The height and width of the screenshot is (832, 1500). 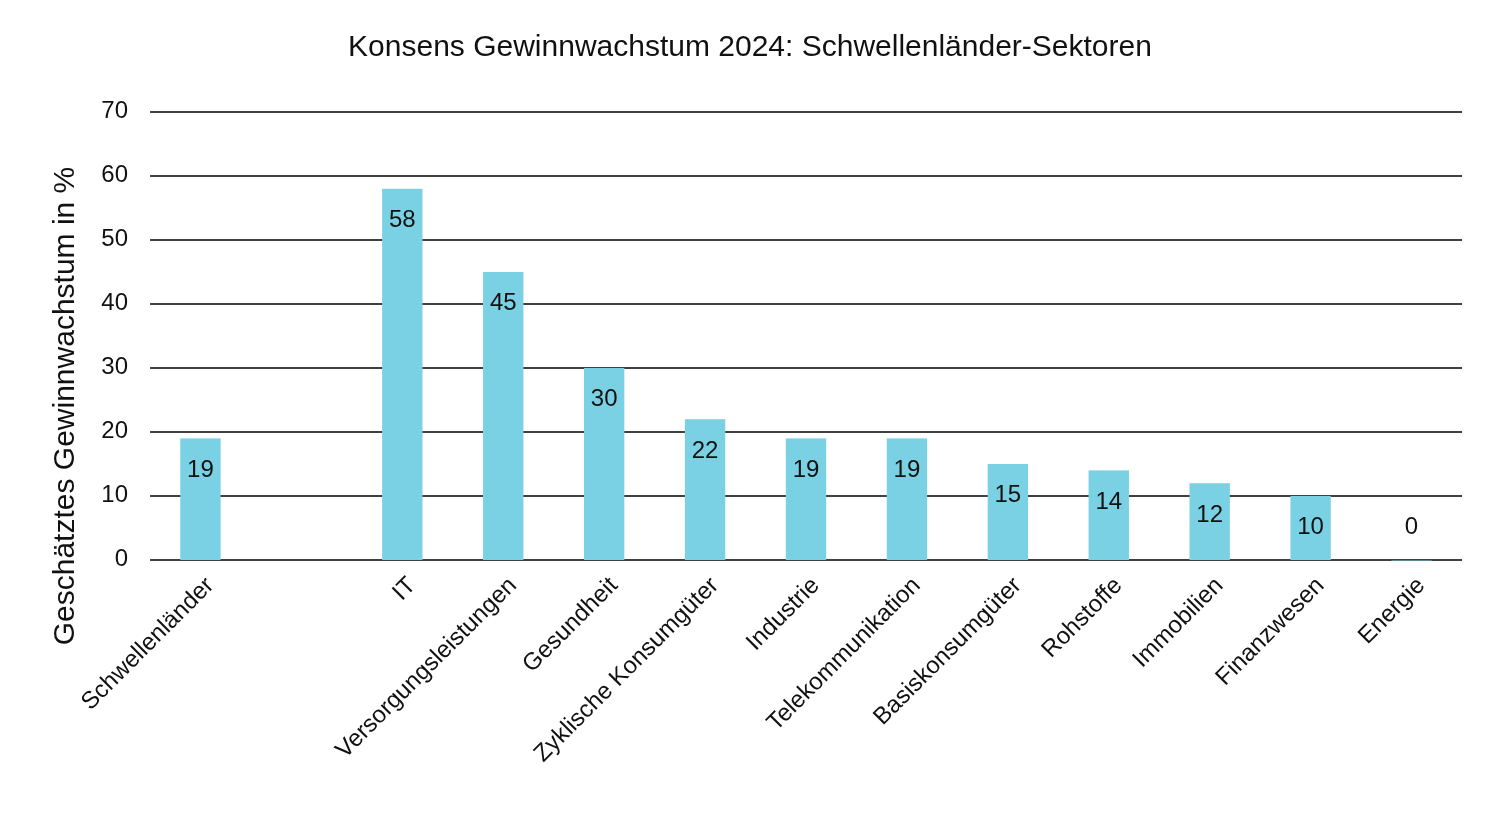 I want to click on y-tick-label: 30, so click(x=114, y=366).